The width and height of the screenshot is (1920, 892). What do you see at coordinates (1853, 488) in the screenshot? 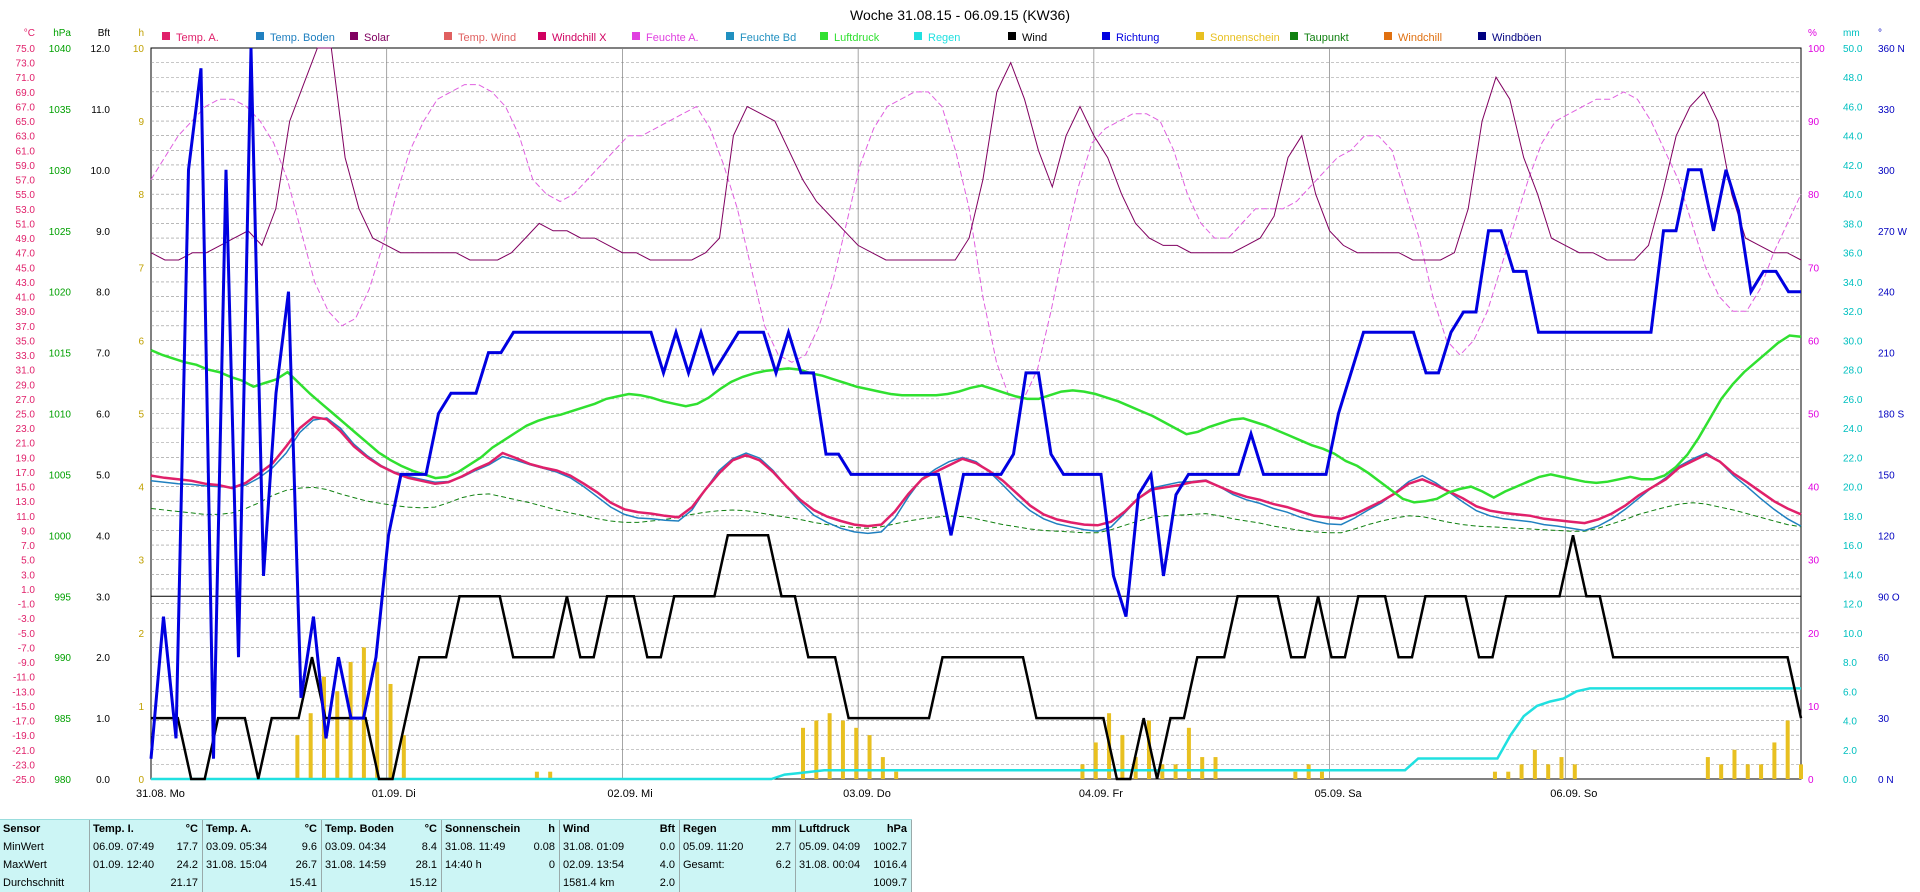
I see `axis-tick-mm: 20.0` at bounding box center [1853, 488].